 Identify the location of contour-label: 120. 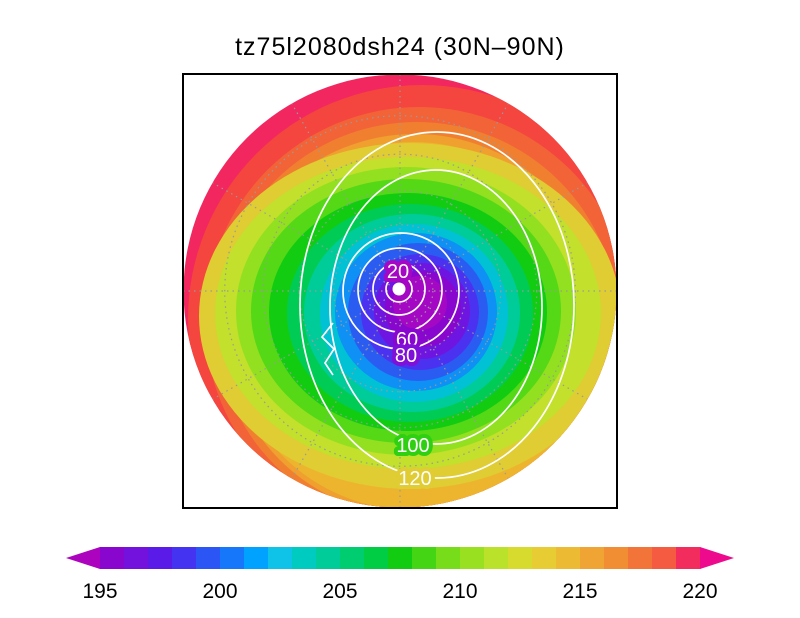
(414, 479).